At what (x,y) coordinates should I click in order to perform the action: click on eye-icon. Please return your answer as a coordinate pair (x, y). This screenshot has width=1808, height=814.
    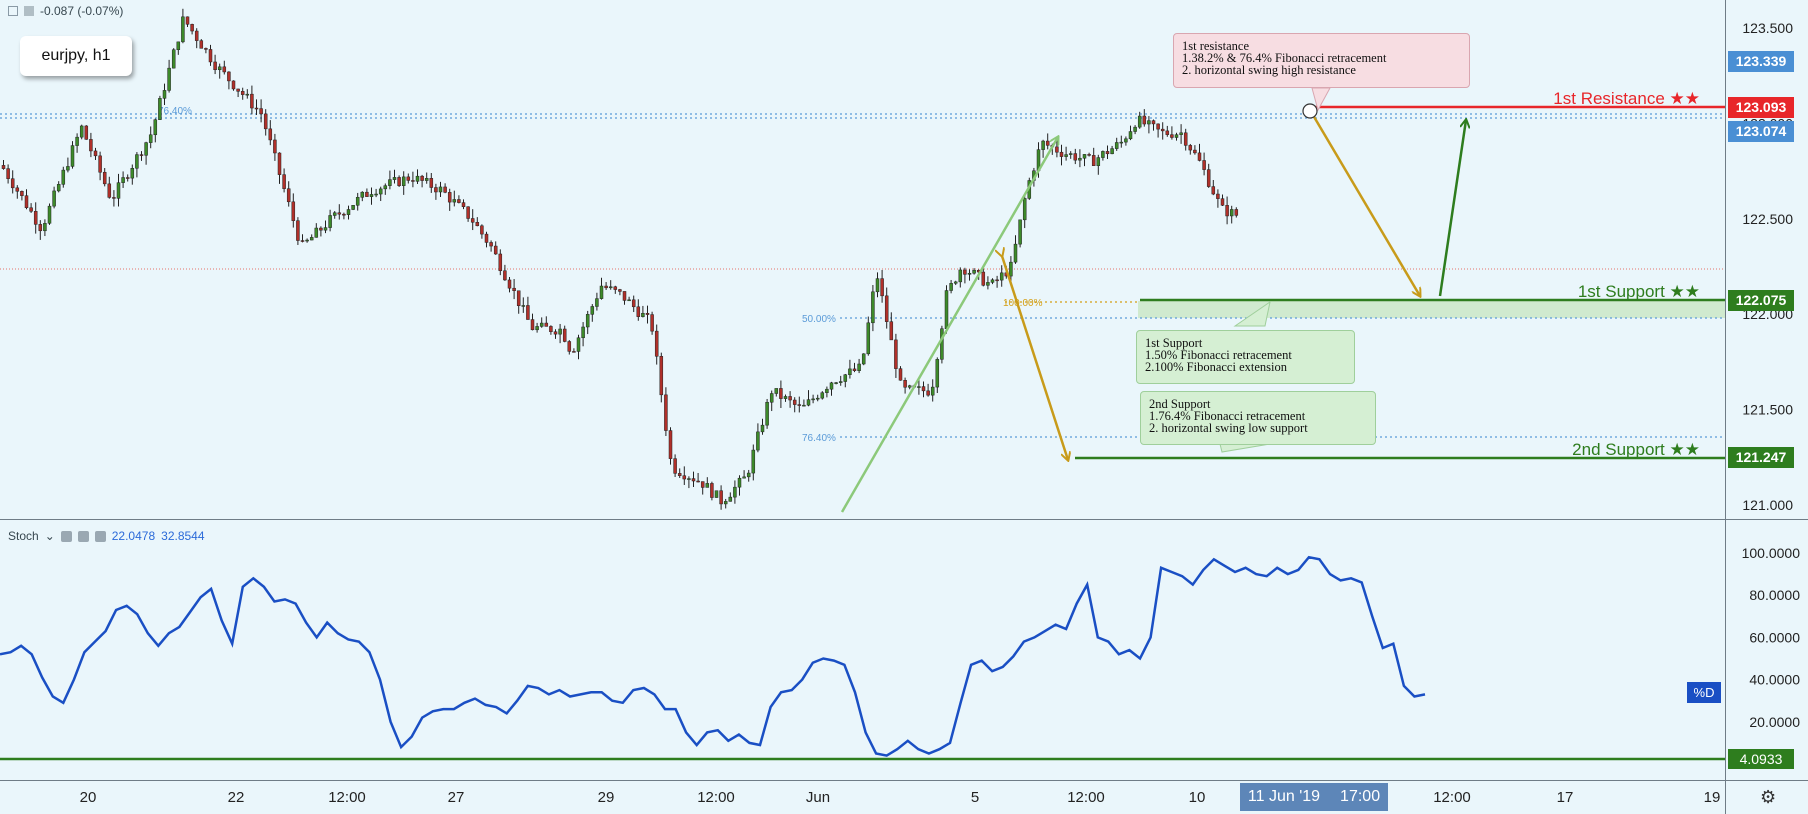
    Looking at the image, I should click on (66, 536).